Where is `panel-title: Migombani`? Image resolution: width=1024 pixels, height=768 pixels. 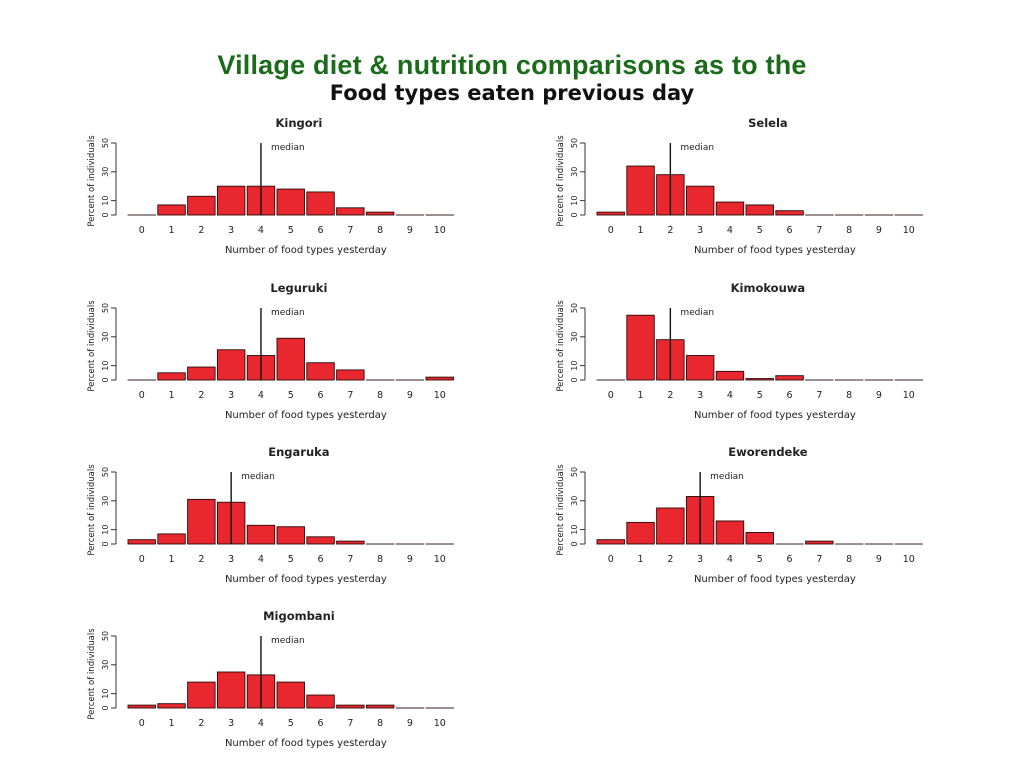 panel-title: Migombani is located at coordinates (299, 616).